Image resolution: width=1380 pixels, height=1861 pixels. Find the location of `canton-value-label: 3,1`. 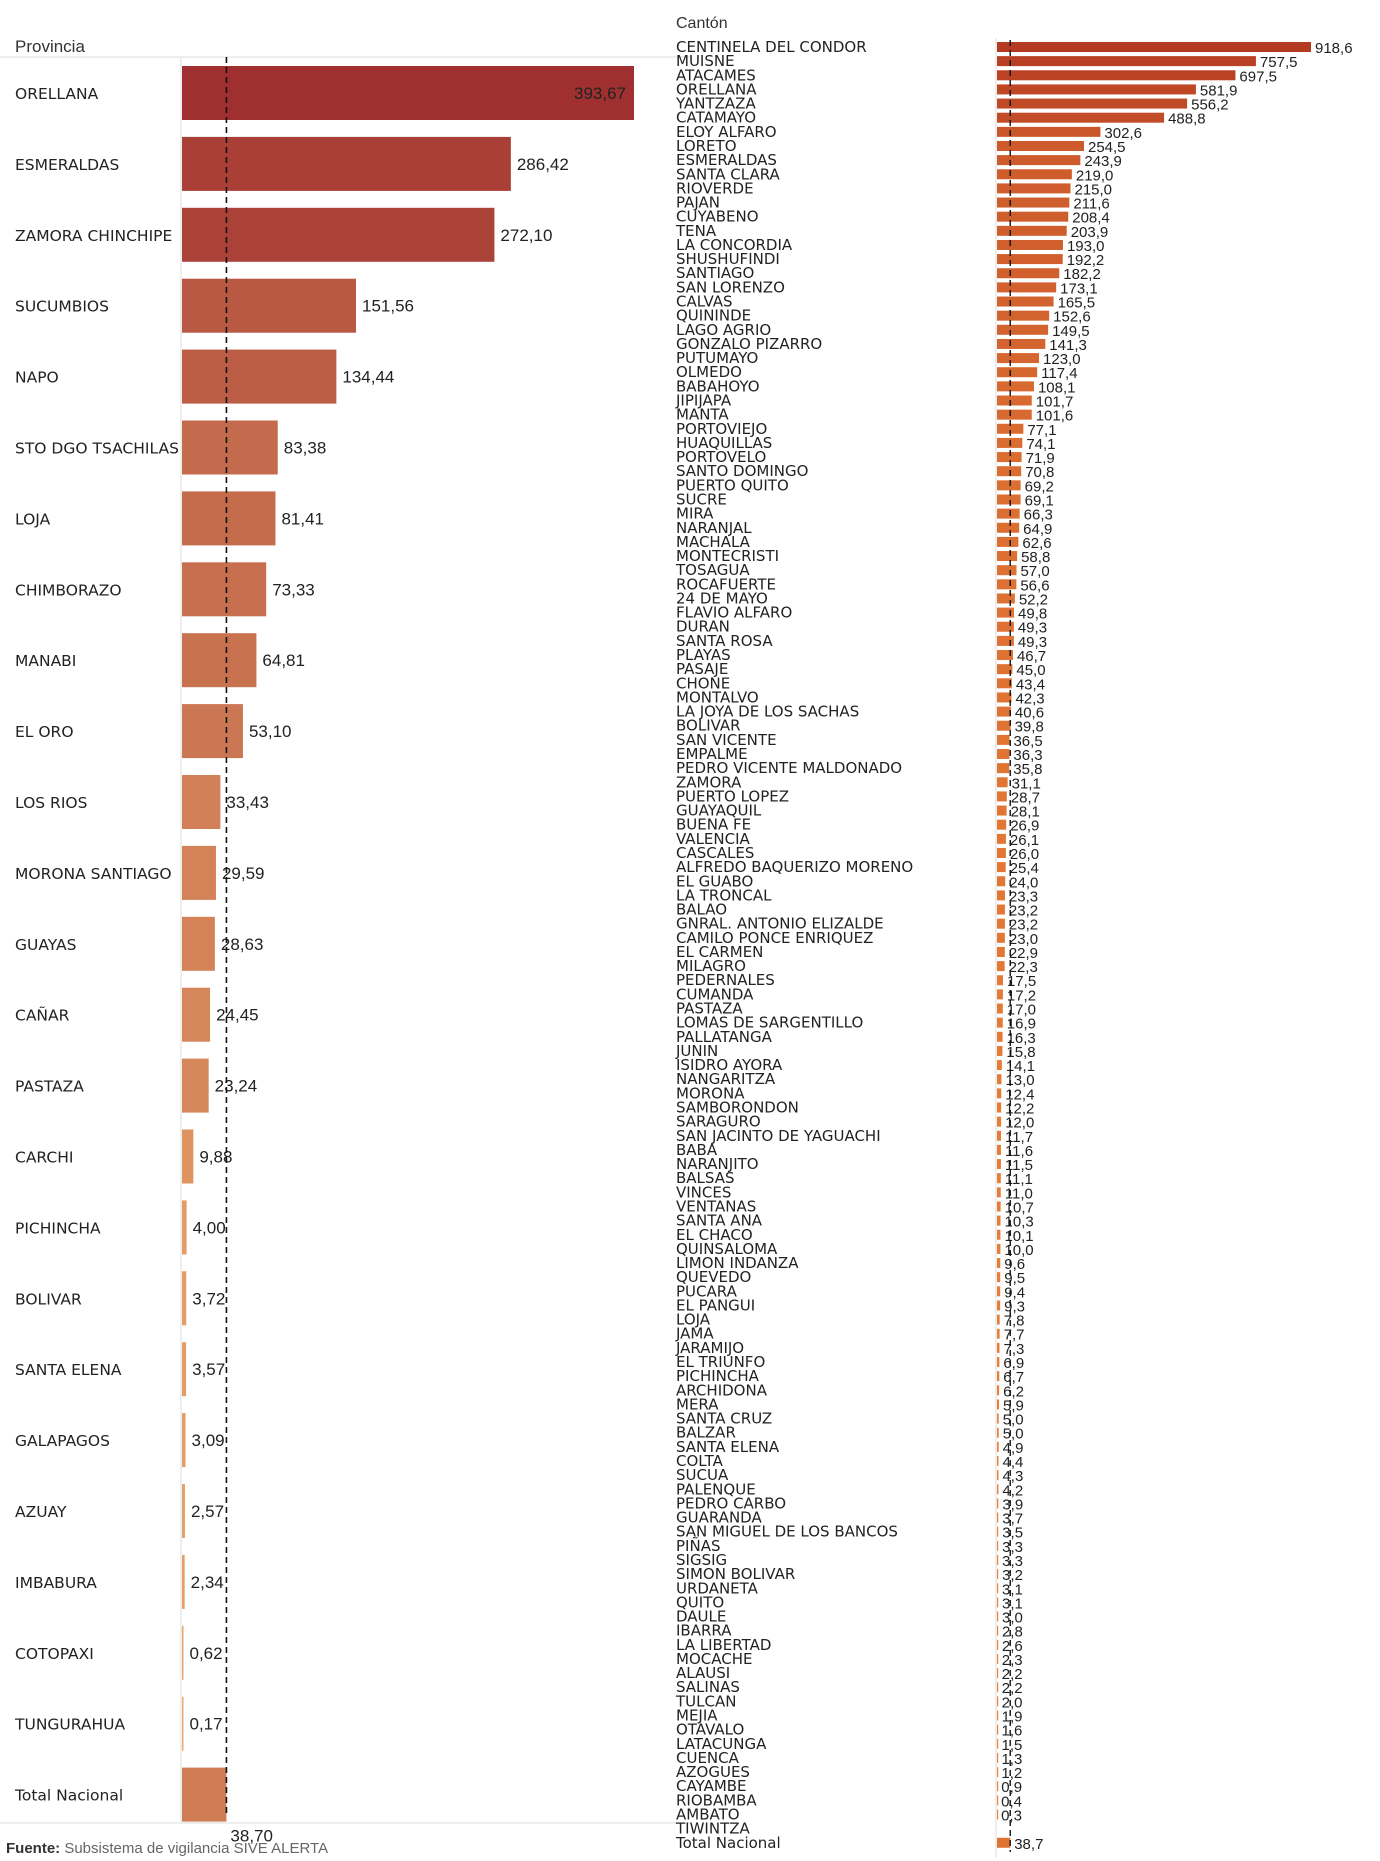

canton-value-label: 3,1 is located at coordinates (1012, 1589).